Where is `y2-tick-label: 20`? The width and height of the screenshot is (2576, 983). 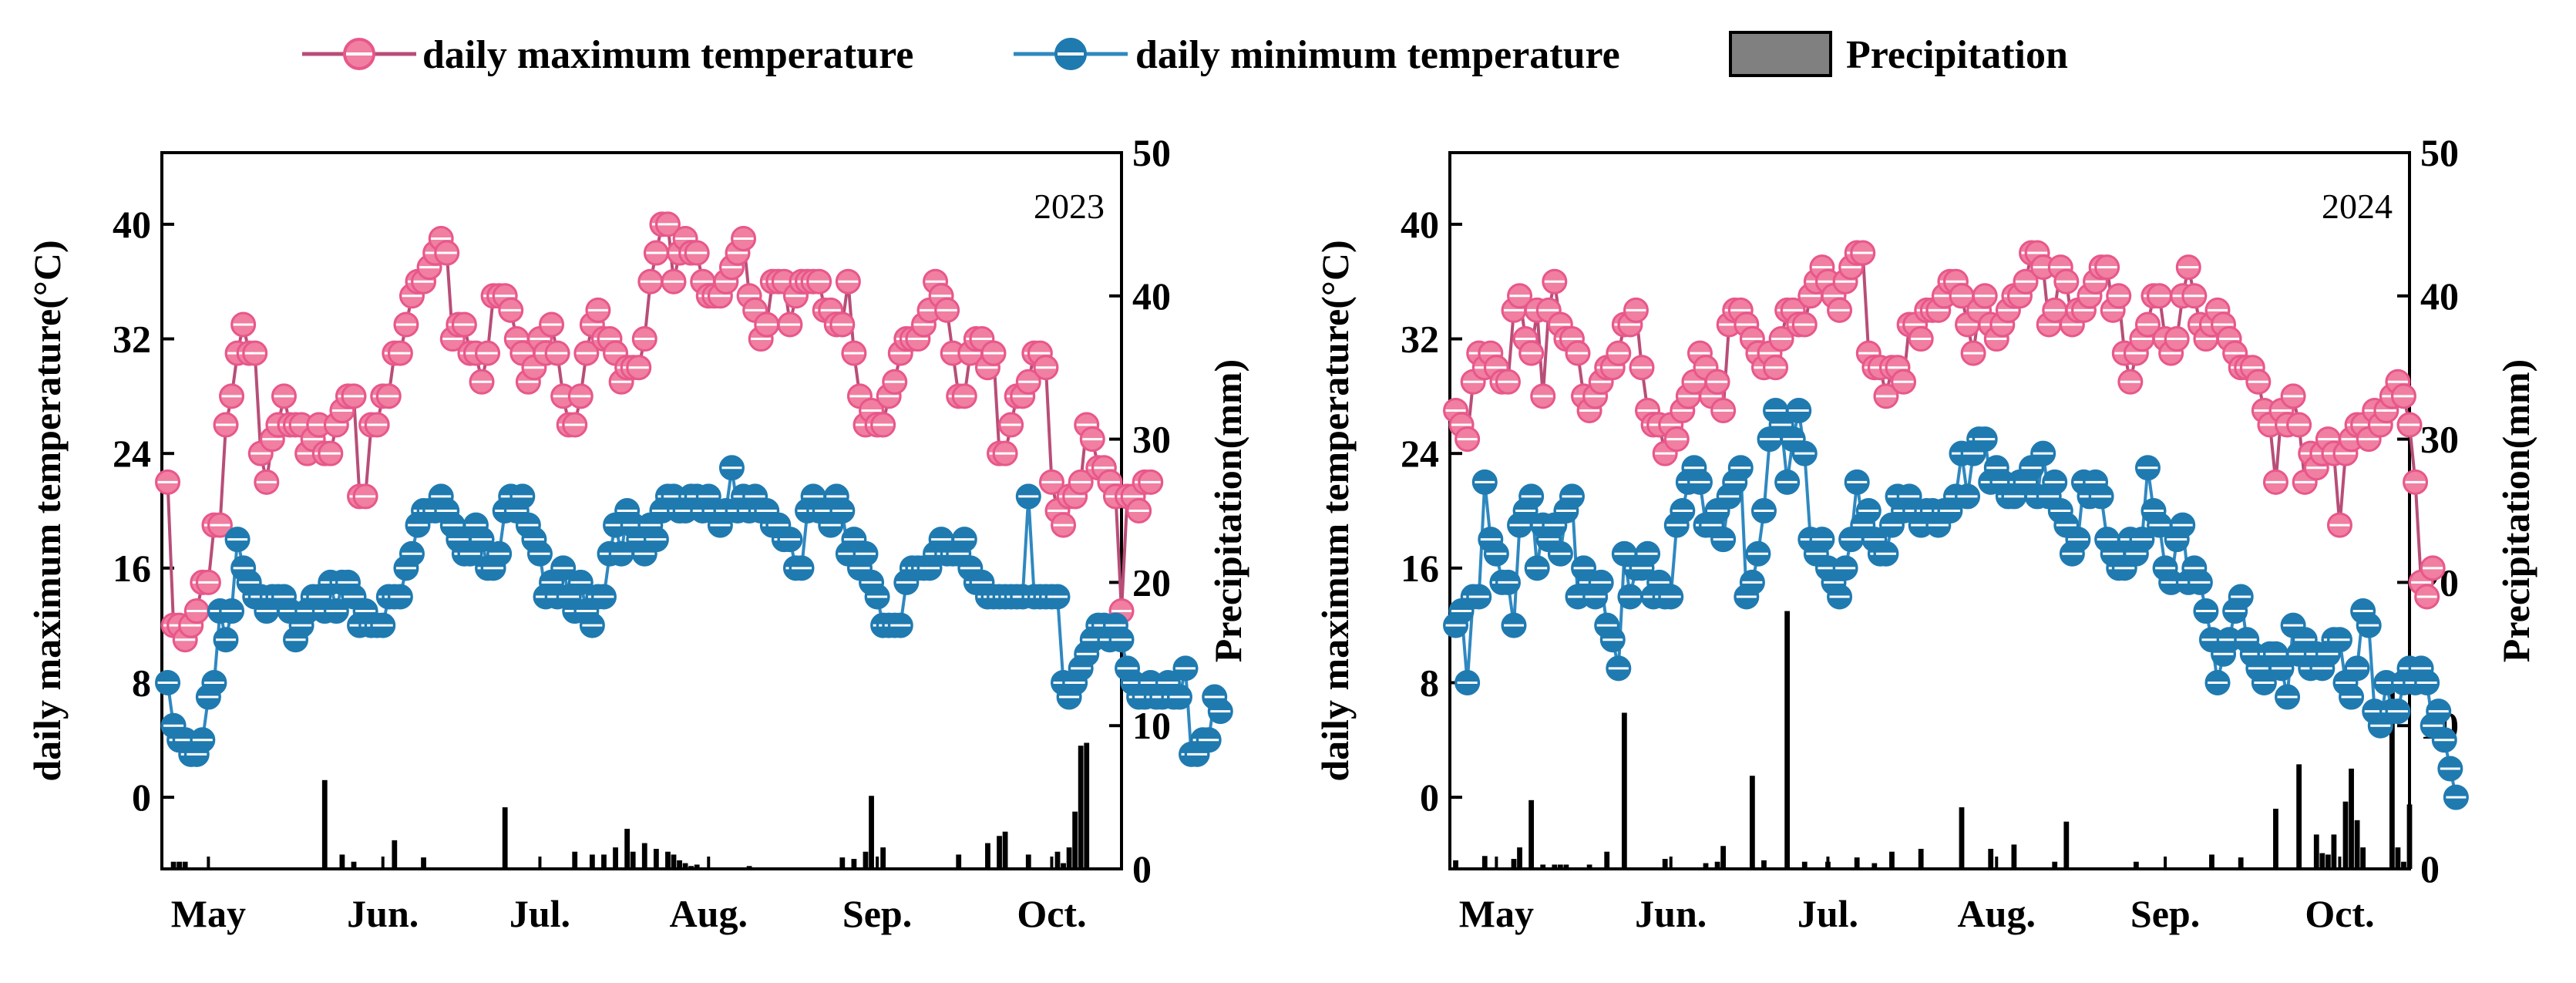
y2-tick-label: 20 is located at coordinates (1151, 582).